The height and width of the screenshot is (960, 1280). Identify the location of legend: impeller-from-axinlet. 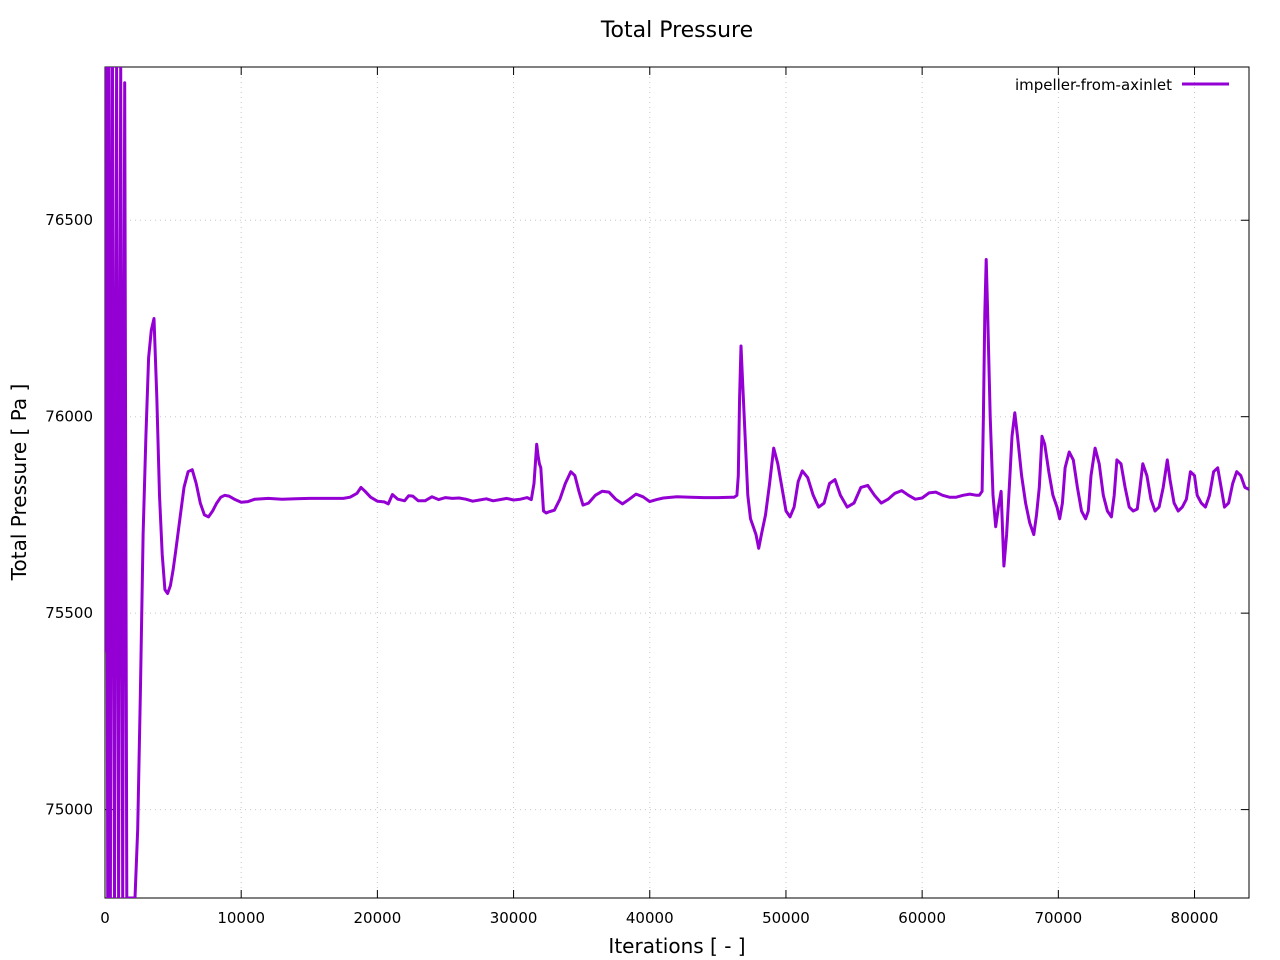
(1122, 85).